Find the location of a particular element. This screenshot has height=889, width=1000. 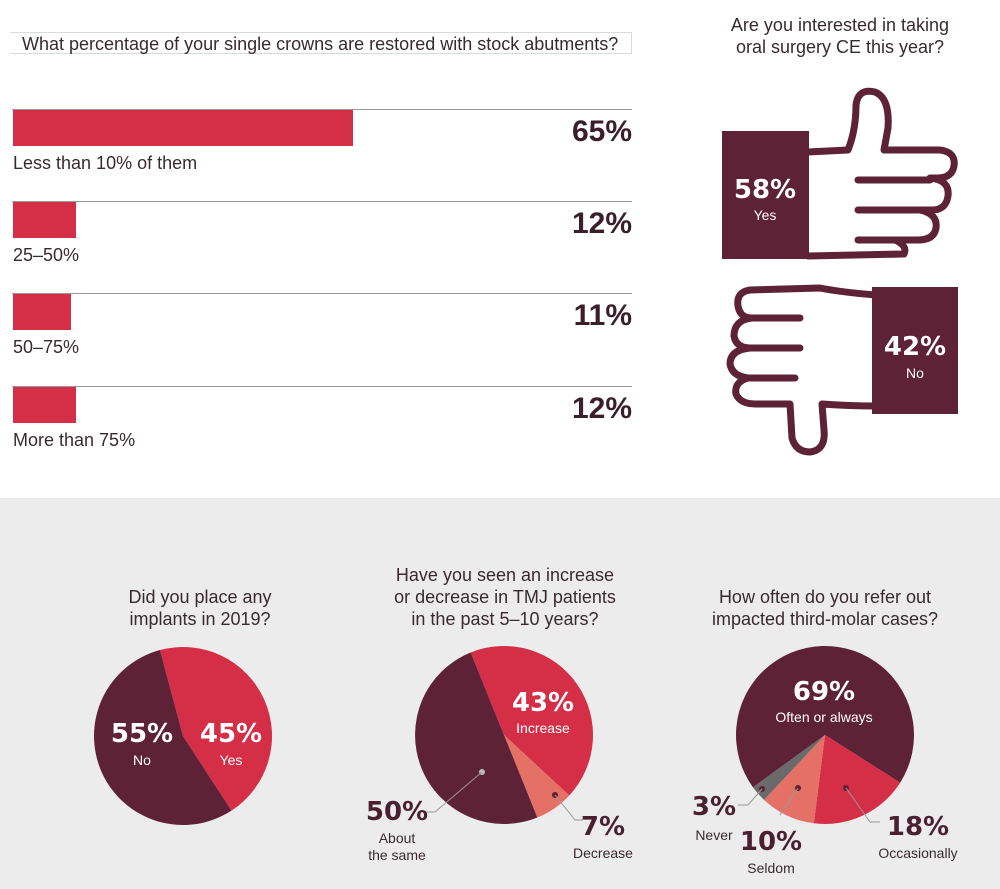

tmj-same-label-1: About is located at coordinates (397, 838).